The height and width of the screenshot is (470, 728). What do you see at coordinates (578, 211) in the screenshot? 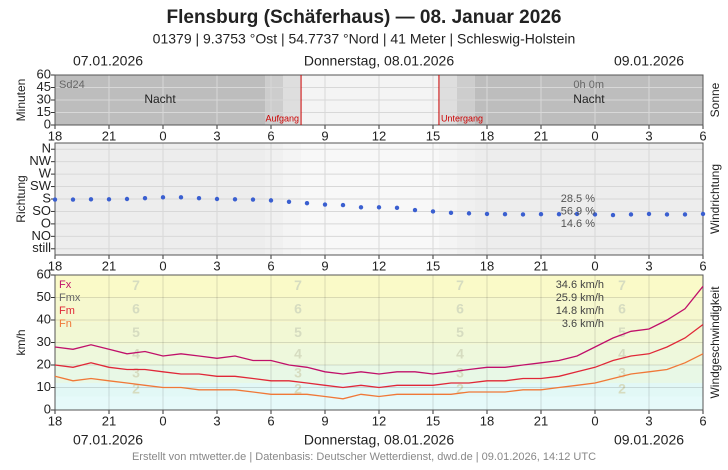
I see `direction-share: 56.9 %` at bounding box center [578, 211].